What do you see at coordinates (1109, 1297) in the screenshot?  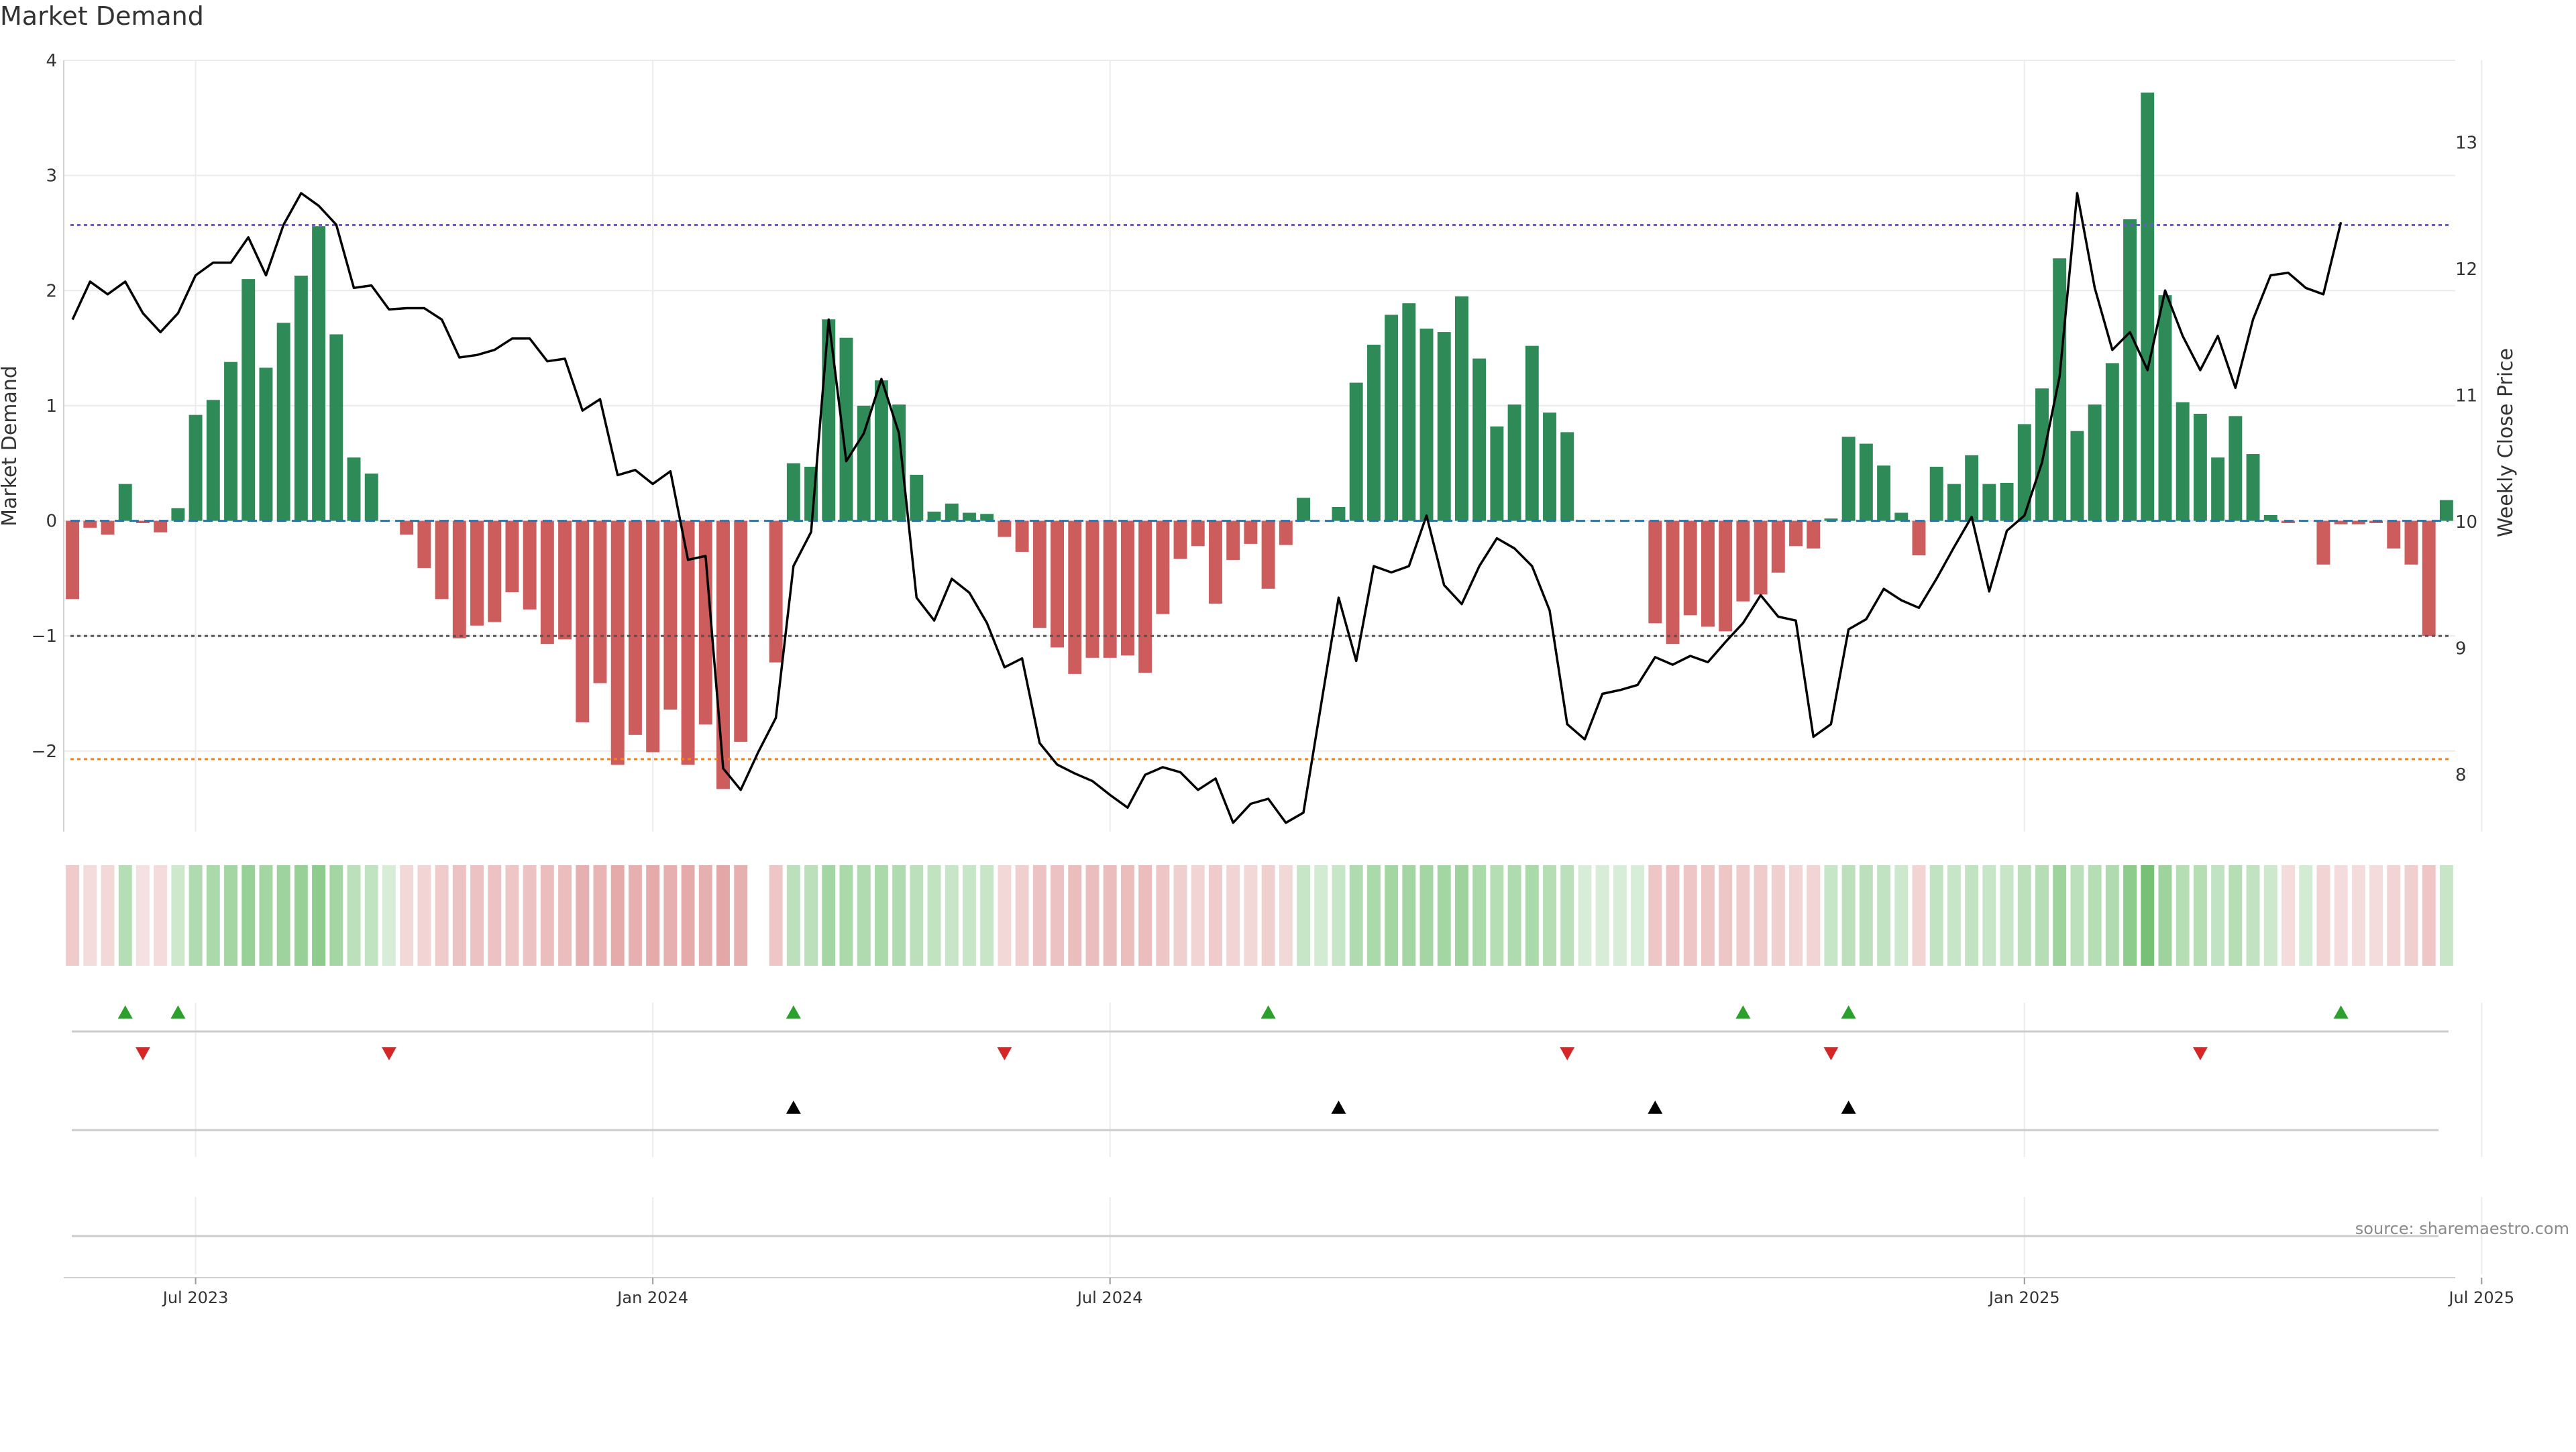 I see `x-tick-label: Jul 2024` at bounding box center [1109, 1297].